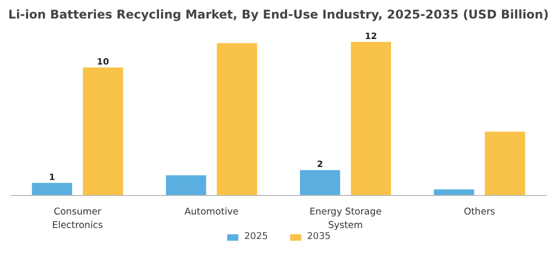  I want to click on data-label: 12, so click(370, 37).